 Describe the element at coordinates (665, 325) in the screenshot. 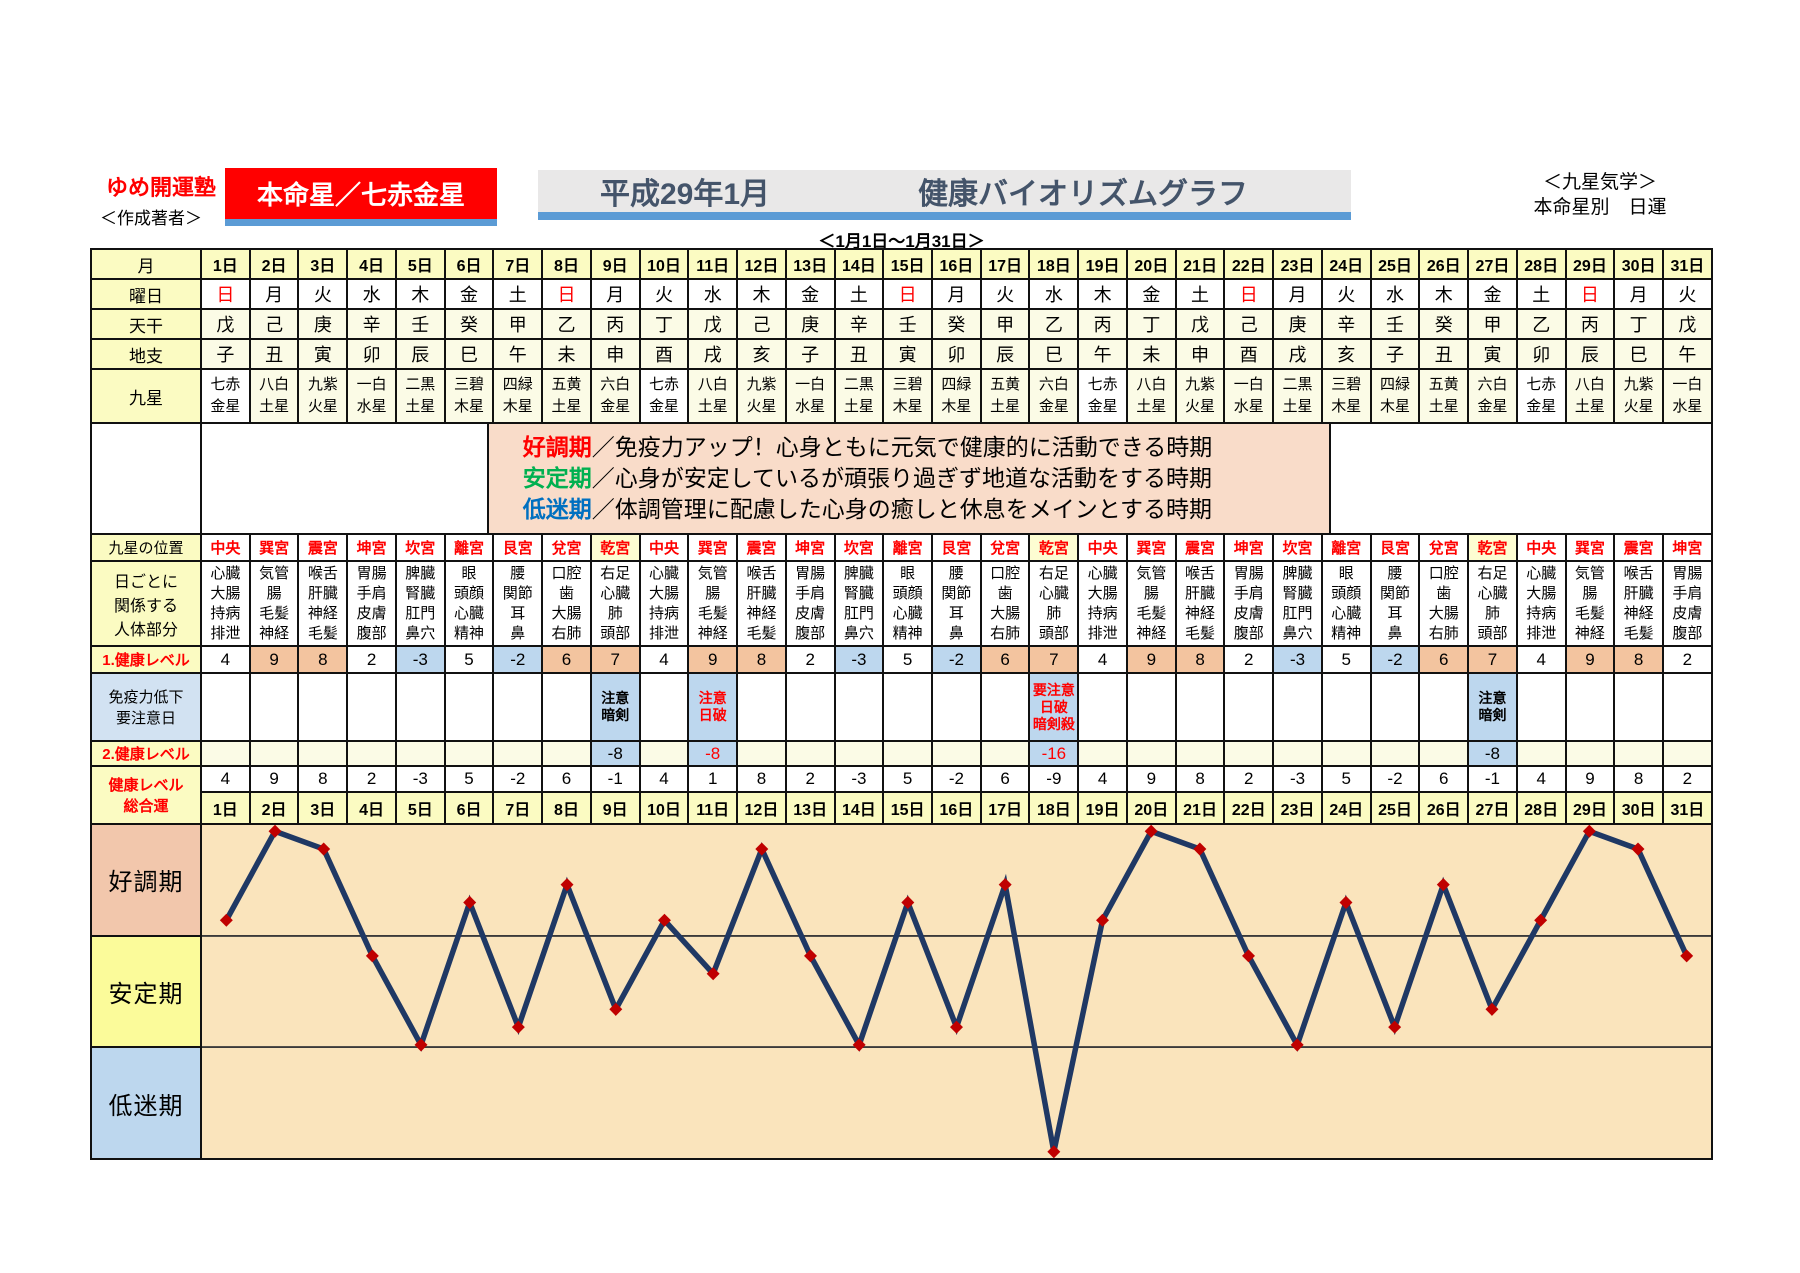

I see `stem-cell: 丁` at that location.